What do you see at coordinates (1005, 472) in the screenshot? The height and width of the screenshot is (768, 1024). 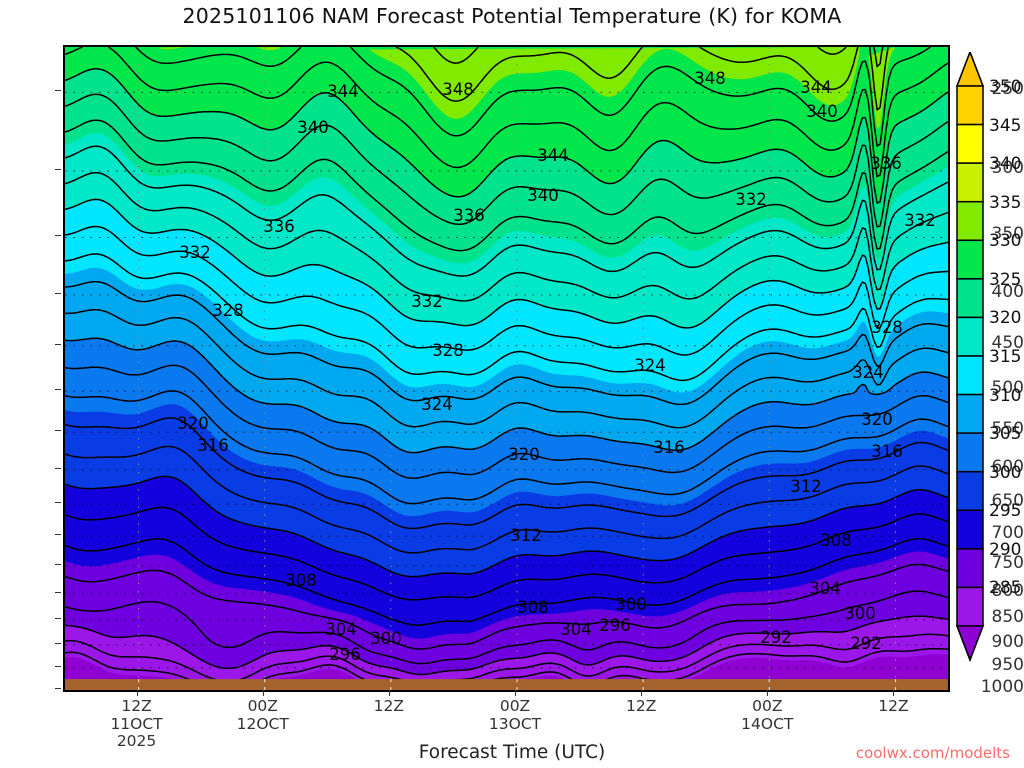 I see `colorbar-tick-label: 300` at bounding box center [1005, 472].